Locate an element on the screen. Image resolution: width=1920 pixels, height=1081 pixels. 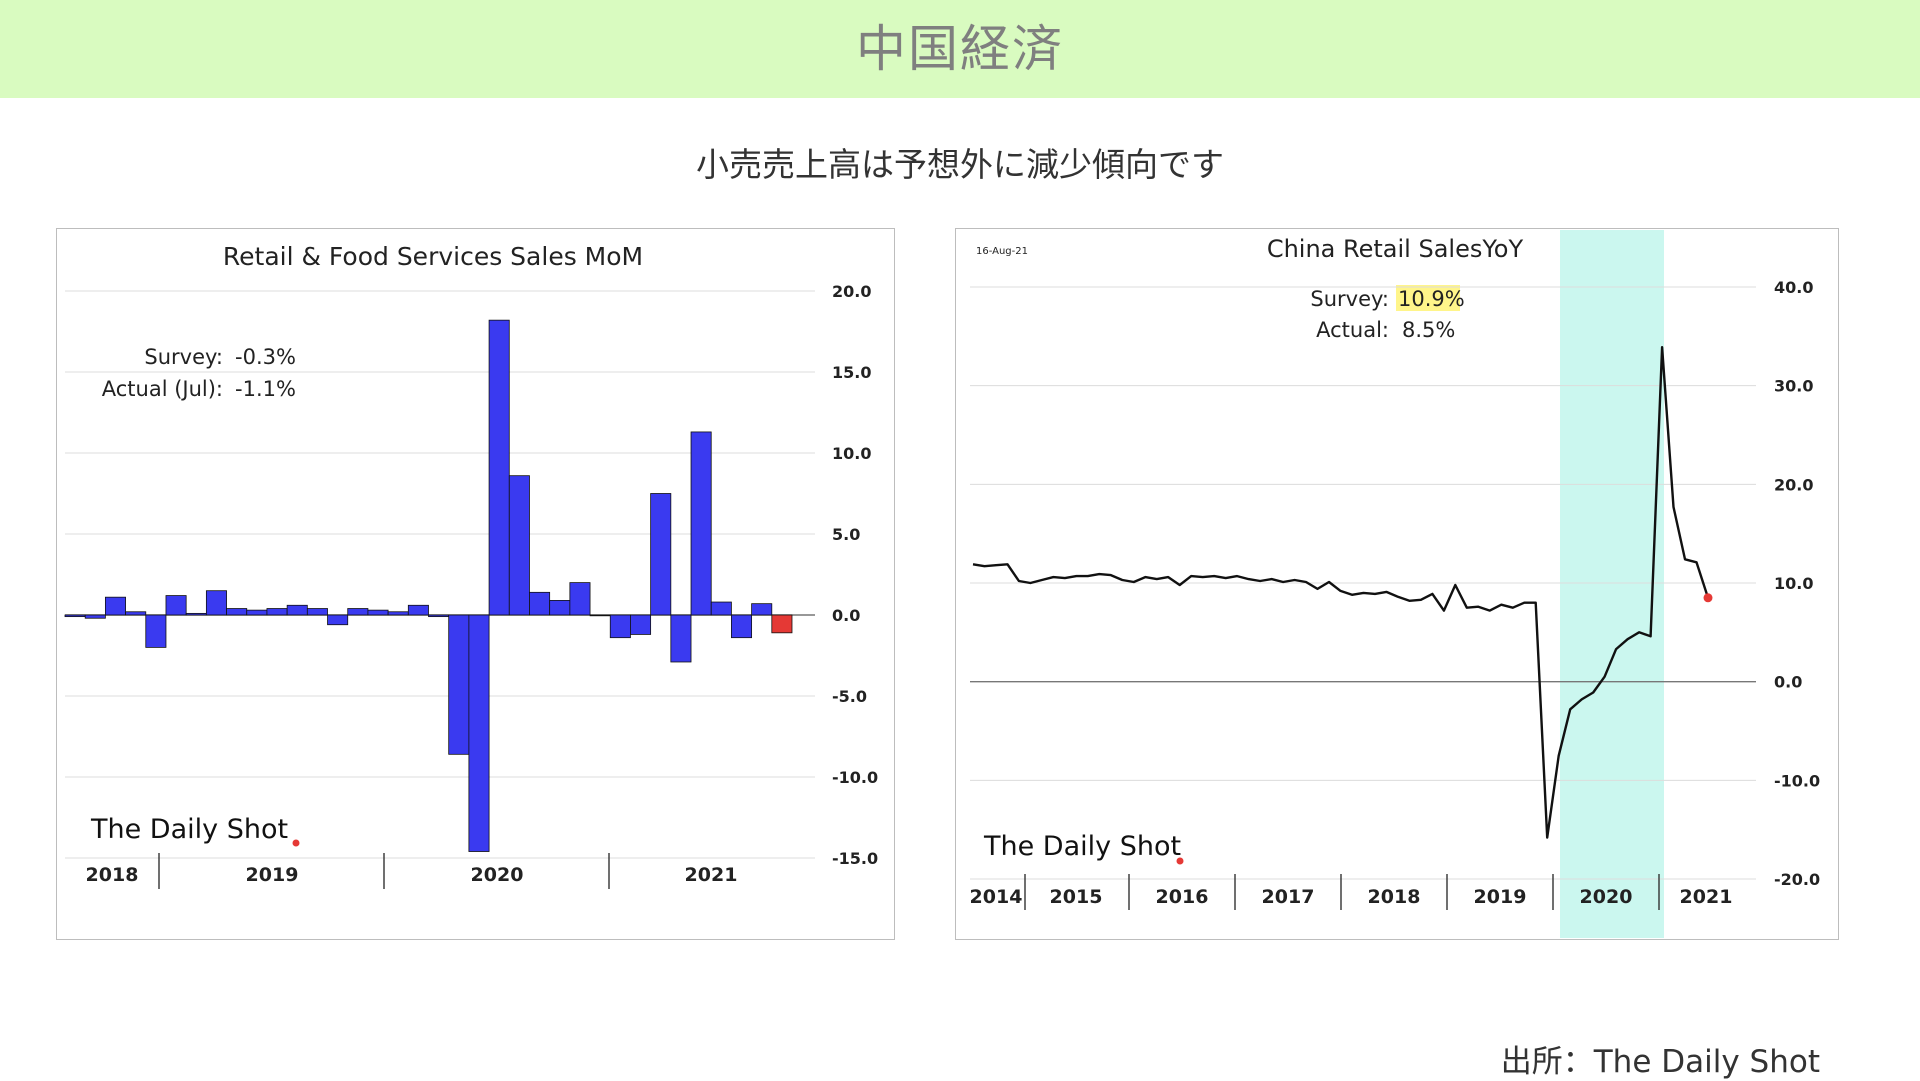
actual-label: Actual: is located at coordinates (1352, 330).